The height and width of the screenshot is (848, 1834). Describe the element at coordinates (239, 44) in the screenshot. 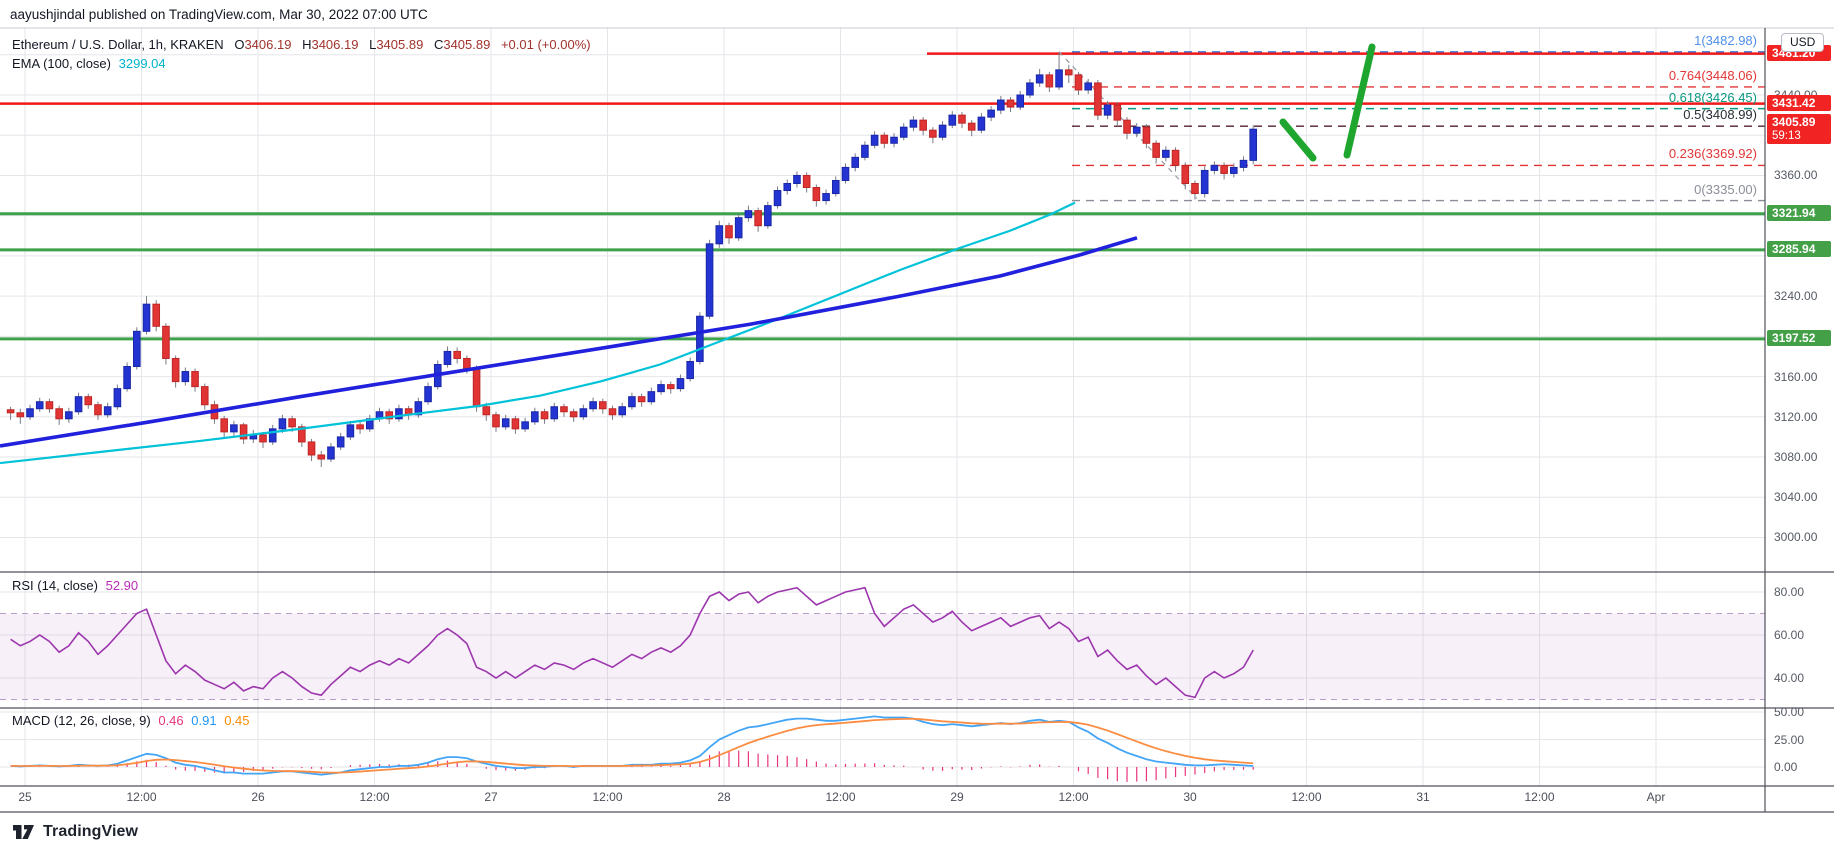

I see `open-label: O` at that location.